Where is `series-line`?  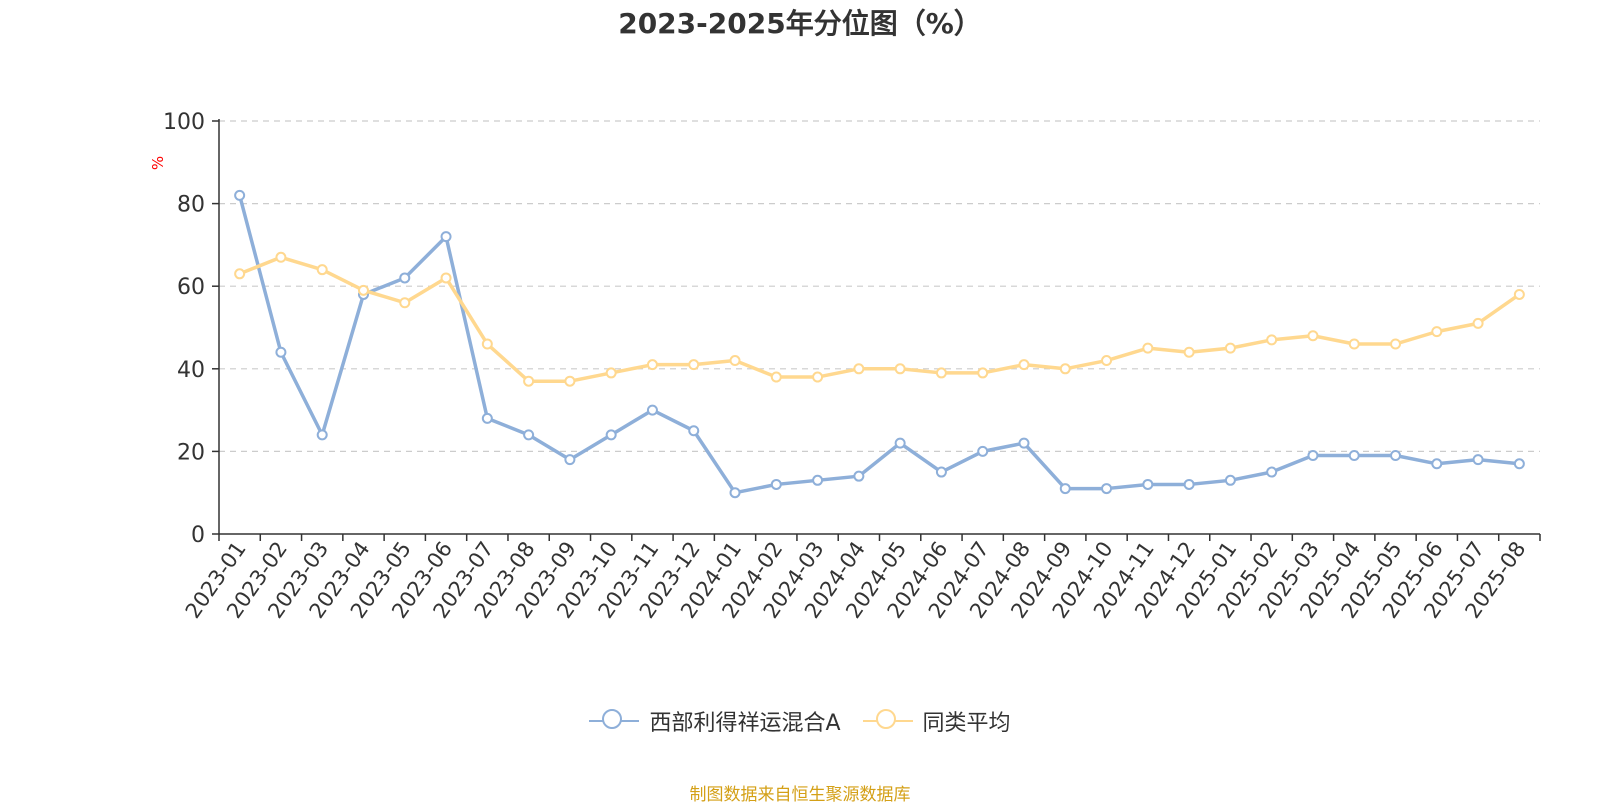
series-line is located at coordinates (879, 319).